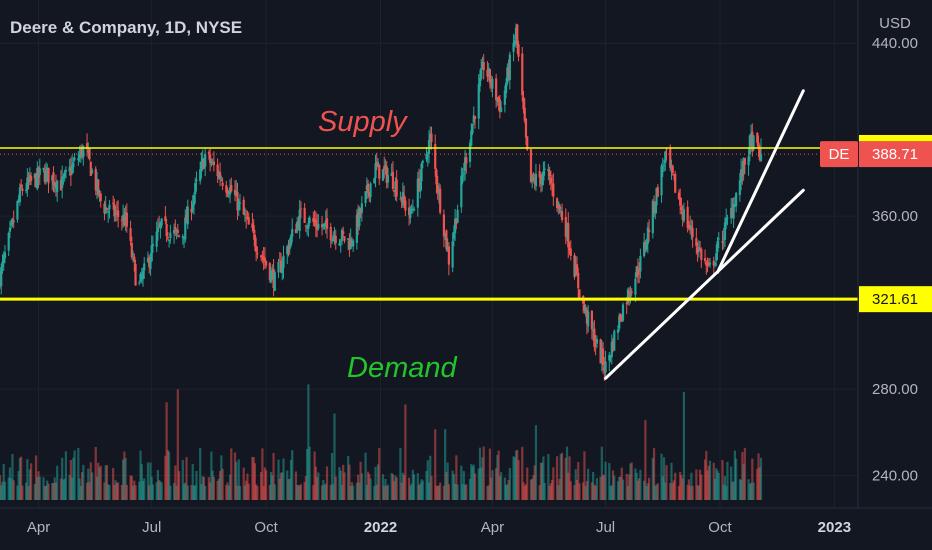 This screenshot has width=932, height=550. What do you see at coordinates (704, 284) in the screenshot?
I see `trendline` at bounding box center [704, 284].